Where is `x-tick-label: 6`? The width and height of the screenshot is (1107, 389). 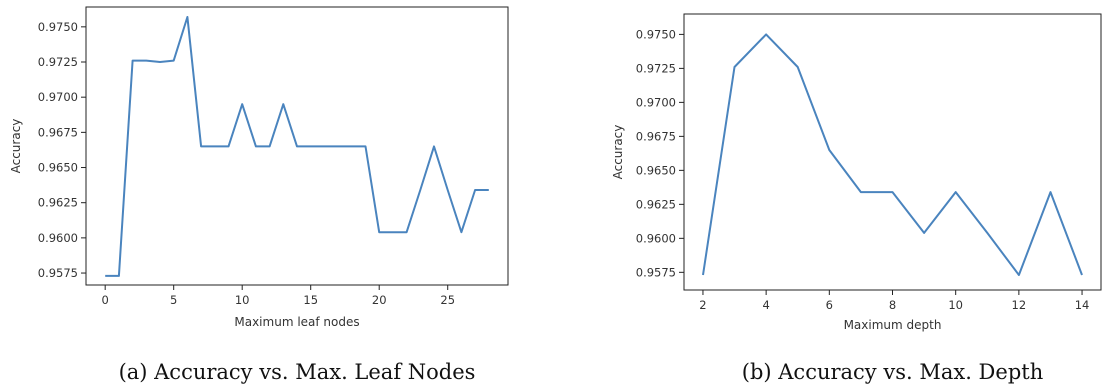
x-tick-label: 6 is located at coordinates (829, 305).